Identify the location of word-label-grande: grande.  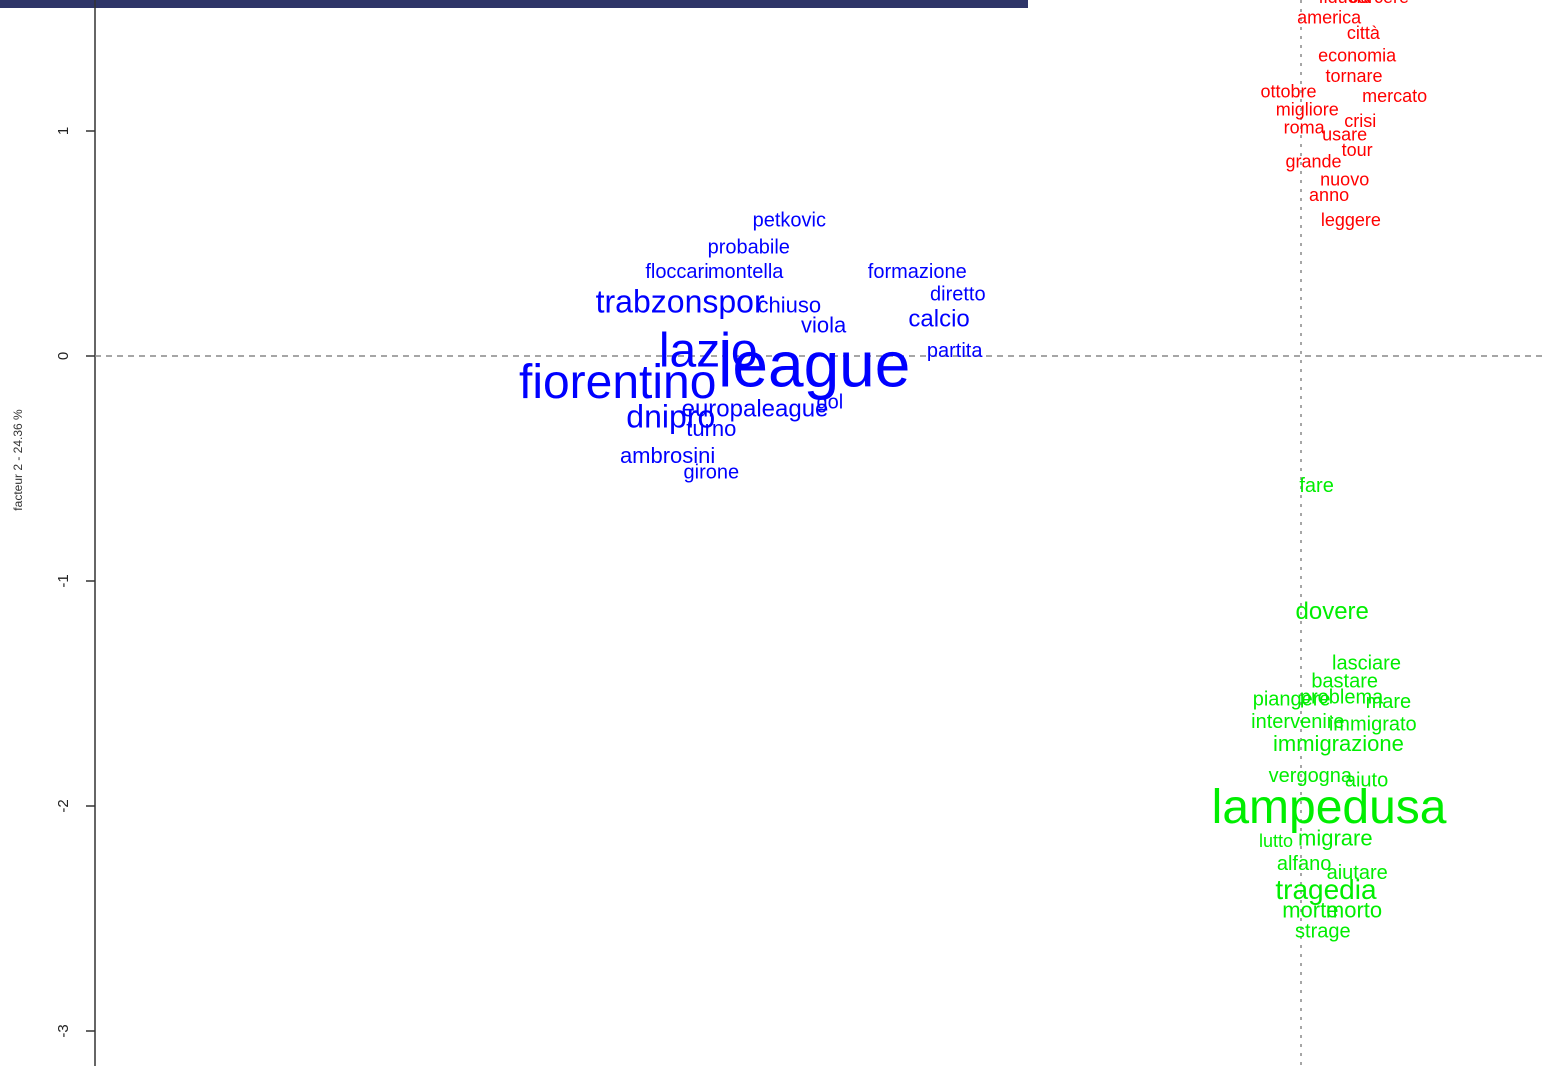
(1313, 161).